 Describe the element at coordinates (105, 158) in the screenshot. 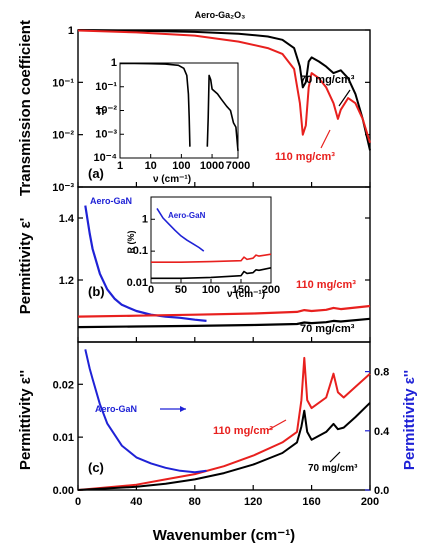

I see `inset-a-y-tick-label: 10⁻⁴` at that location.